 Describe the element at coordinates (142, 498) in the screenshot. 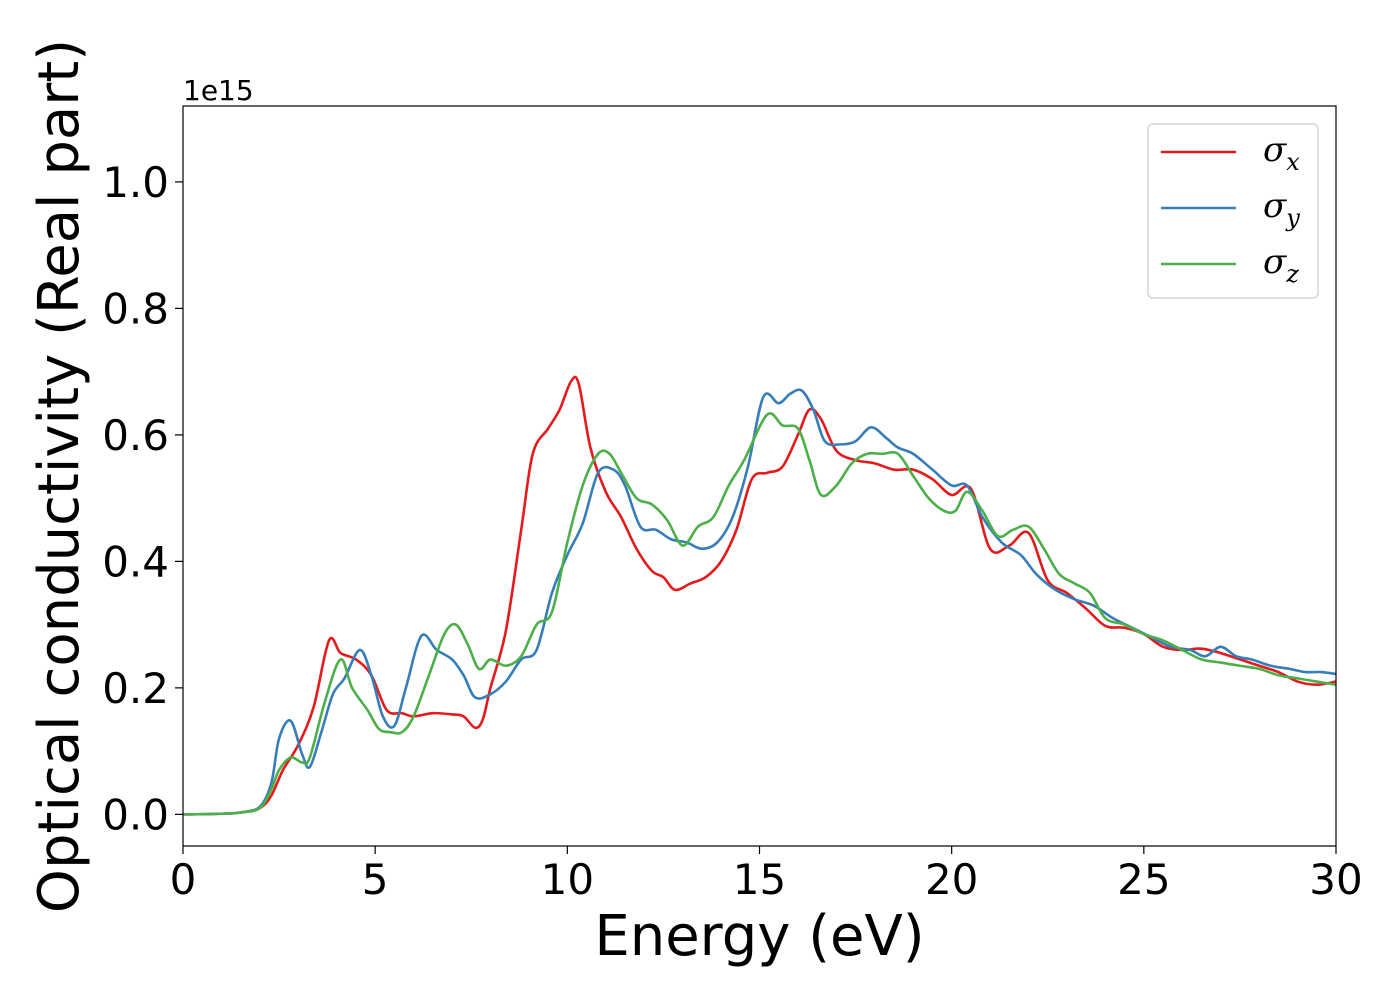

I see `y-axis: 0.0 0.2 0.4 0.6 0.8 1.0` at that location.